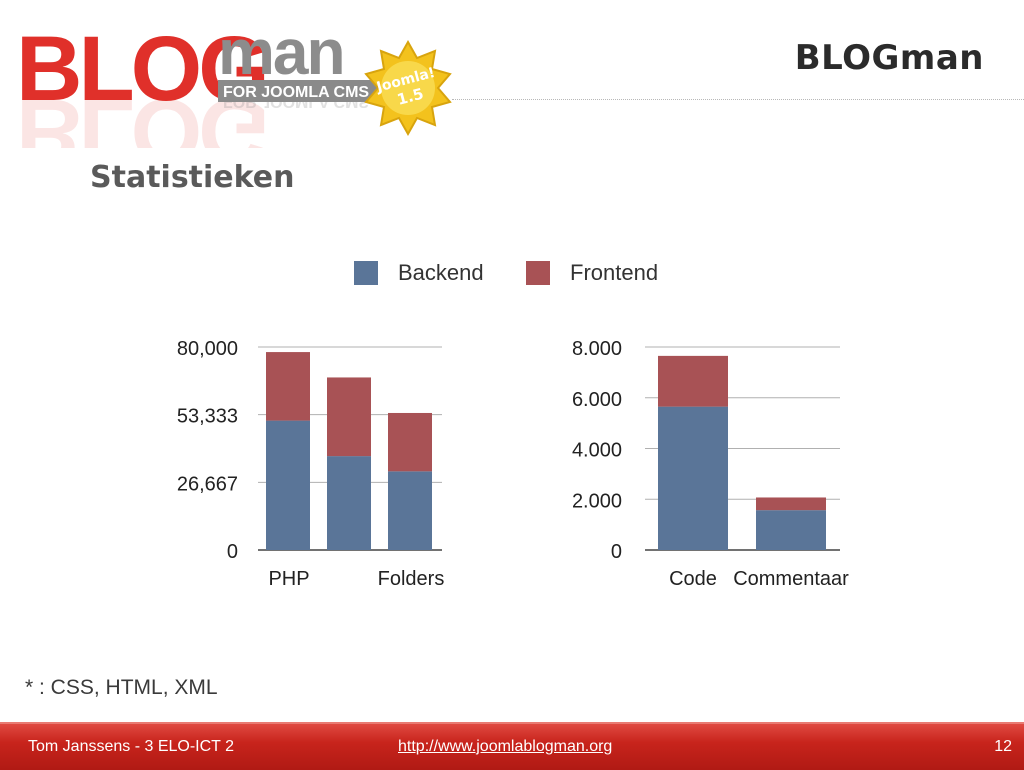  Describe the element at coordinates (791, 579) in the screenshot. I see `x-category-label: Commentaar` at that location.